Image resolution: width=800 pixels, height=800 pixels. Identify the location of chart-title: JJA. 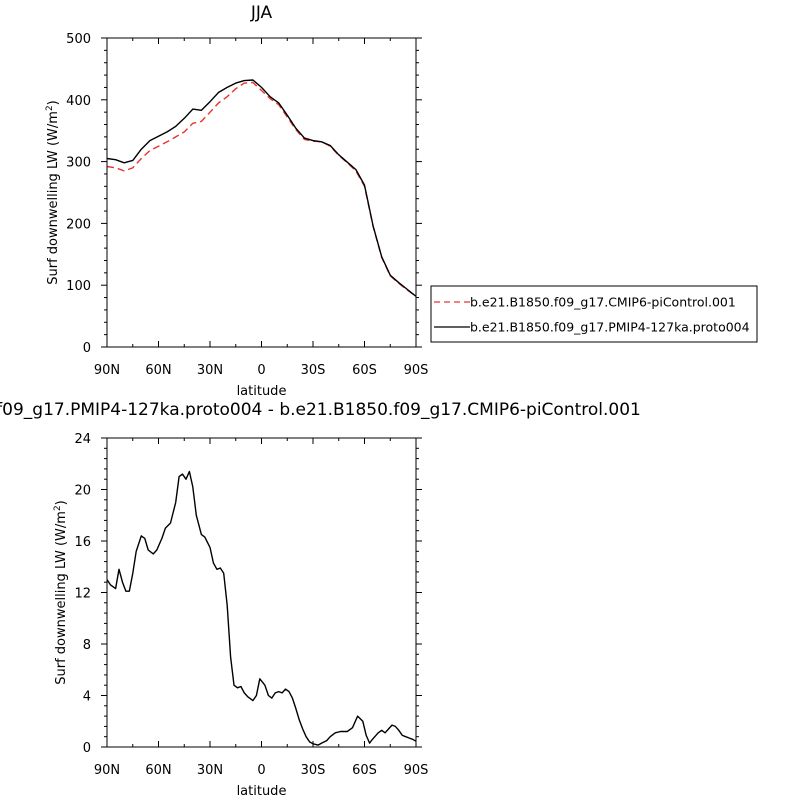
(261, 13).